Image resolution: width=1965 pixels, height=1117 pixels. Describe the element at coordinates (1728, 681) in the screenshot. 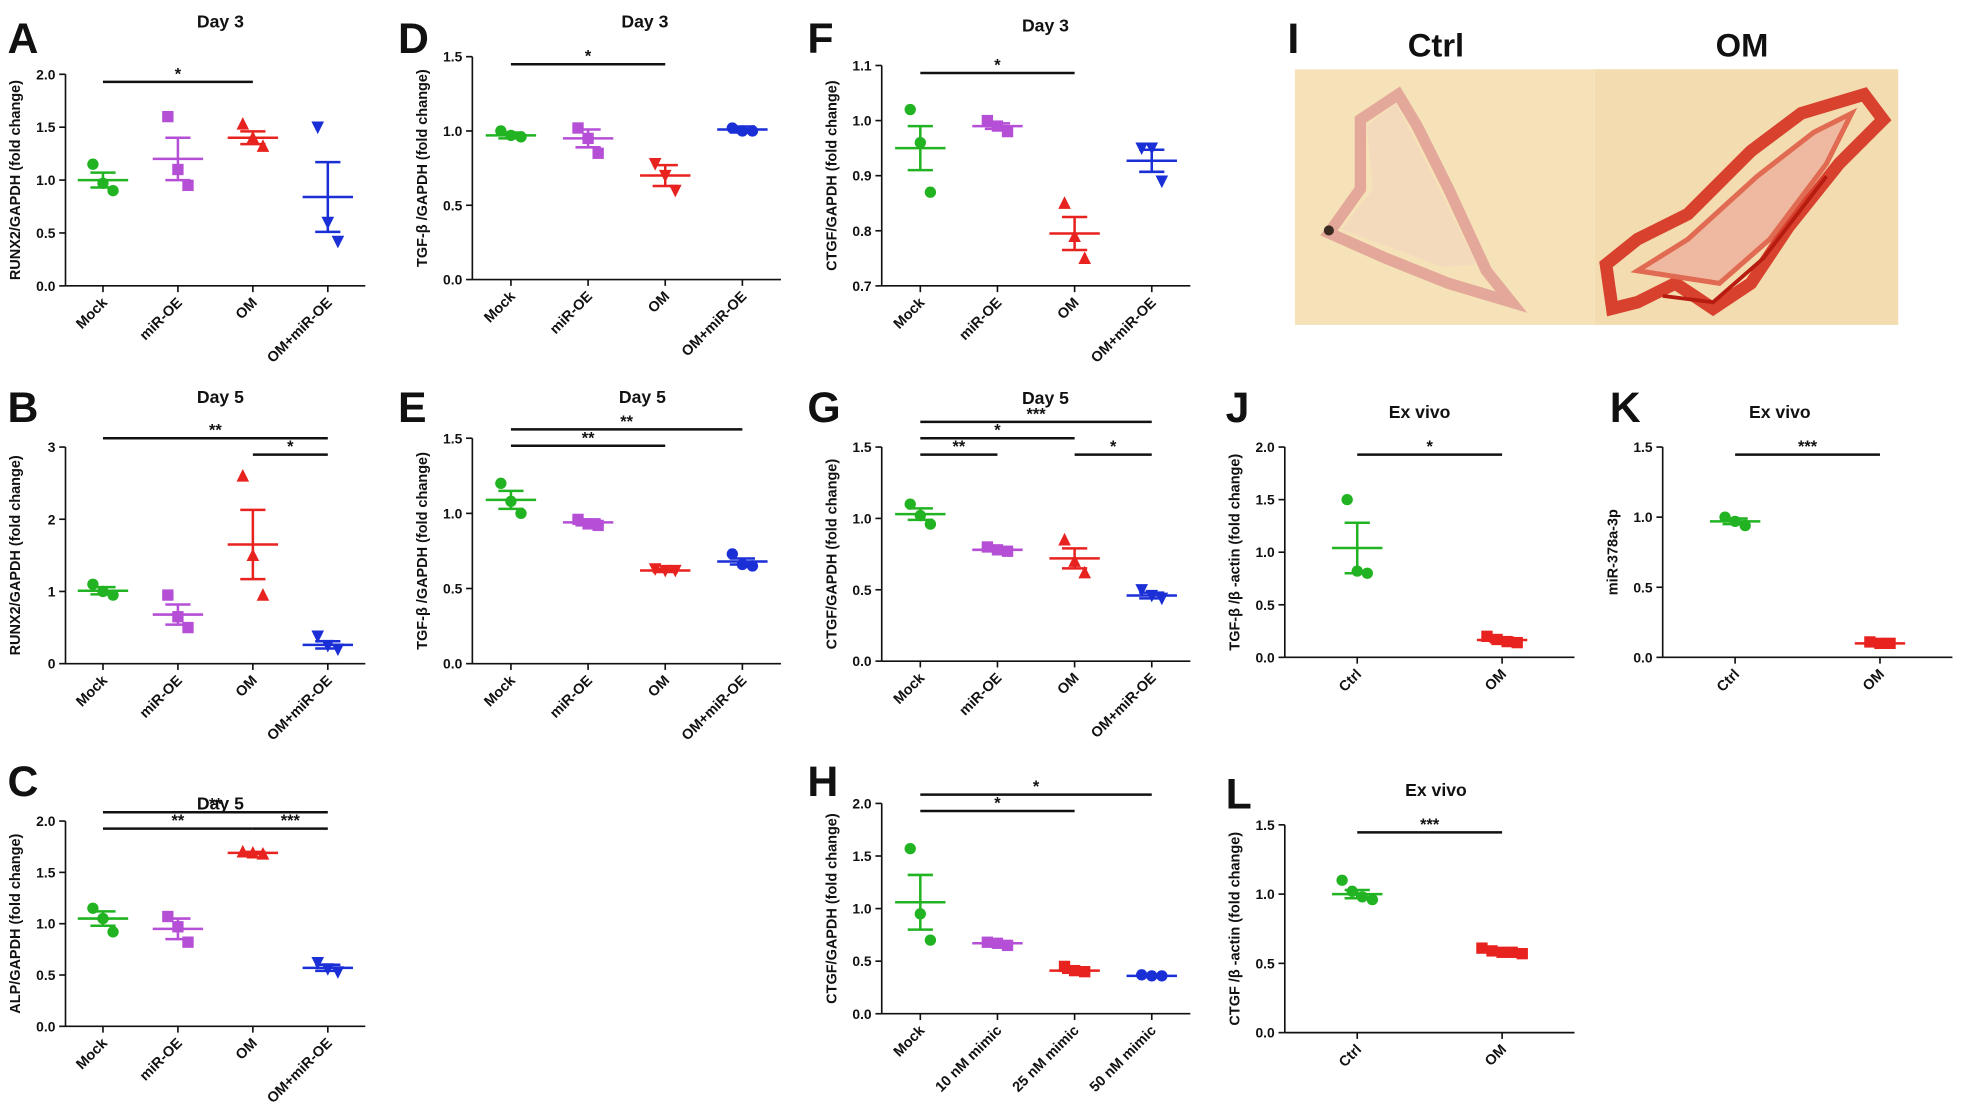

I see `x-tick-label: Ctrl` at that location.